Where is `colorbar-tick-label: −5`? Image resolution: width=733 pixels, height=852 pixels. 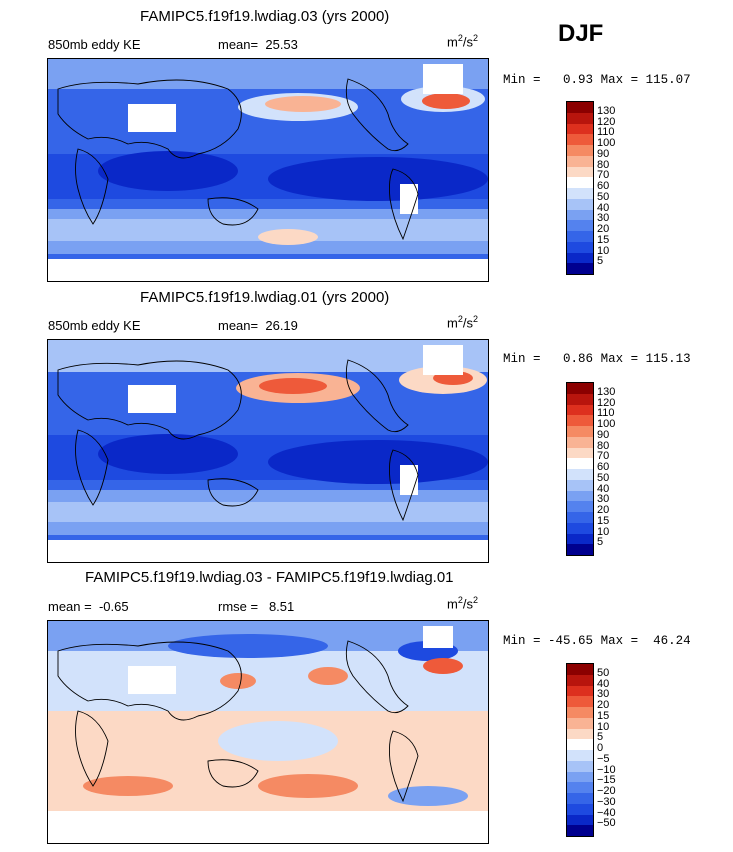
colorbar-tick-label: −5 is located at coordinates (603, 758).